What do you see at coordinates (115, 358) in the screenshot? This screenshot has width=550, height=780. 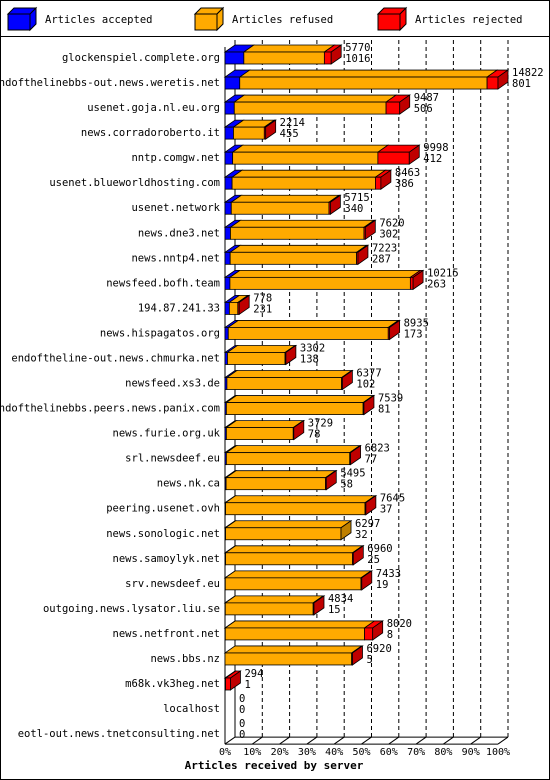 I see `y-tick-label: endoftheline-out.news.chmurka.net` at bounding box center [115, 358].